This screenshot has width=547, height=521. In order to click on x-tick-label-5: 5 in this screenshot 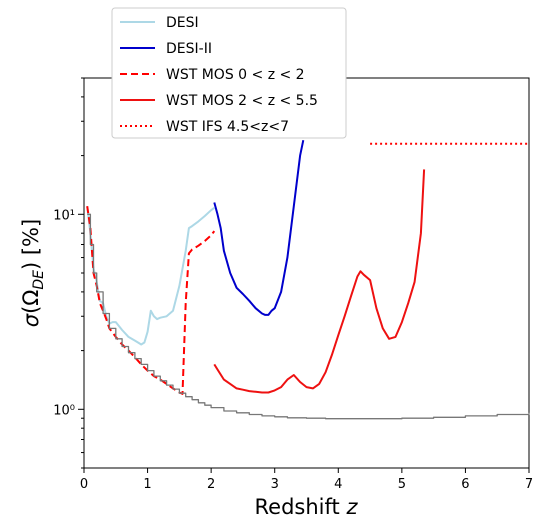, I will do `click(402, 484)`.